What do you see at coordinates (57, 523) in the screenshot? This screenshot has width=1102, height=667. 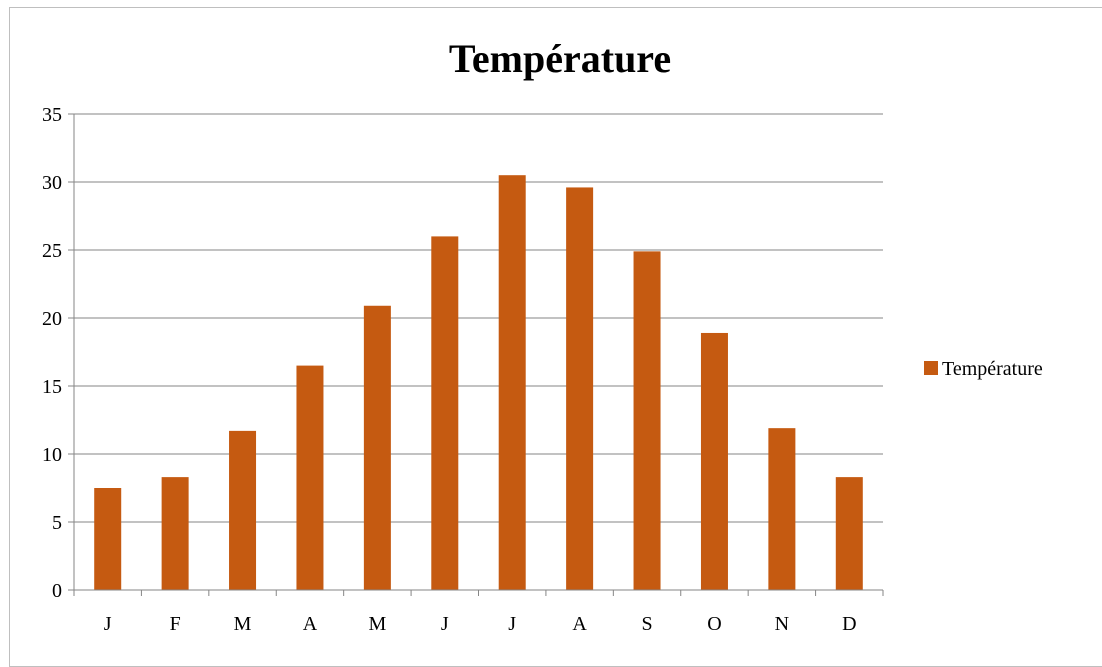 I see `y-tick-label: 5` at bounding box center [57, 523].